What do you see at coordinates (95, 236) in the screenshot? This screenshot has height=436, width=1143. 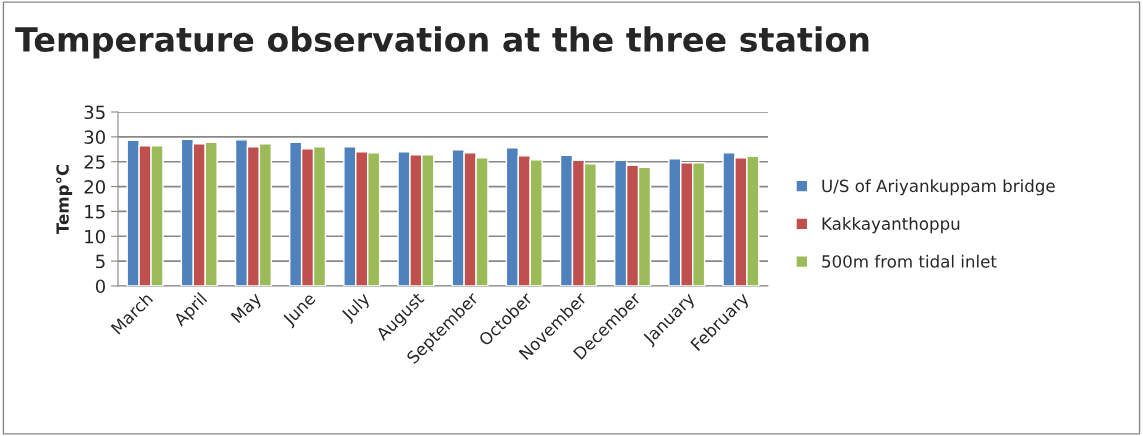 I see `y-tick-label: 10` at bounding box center [95, 236].